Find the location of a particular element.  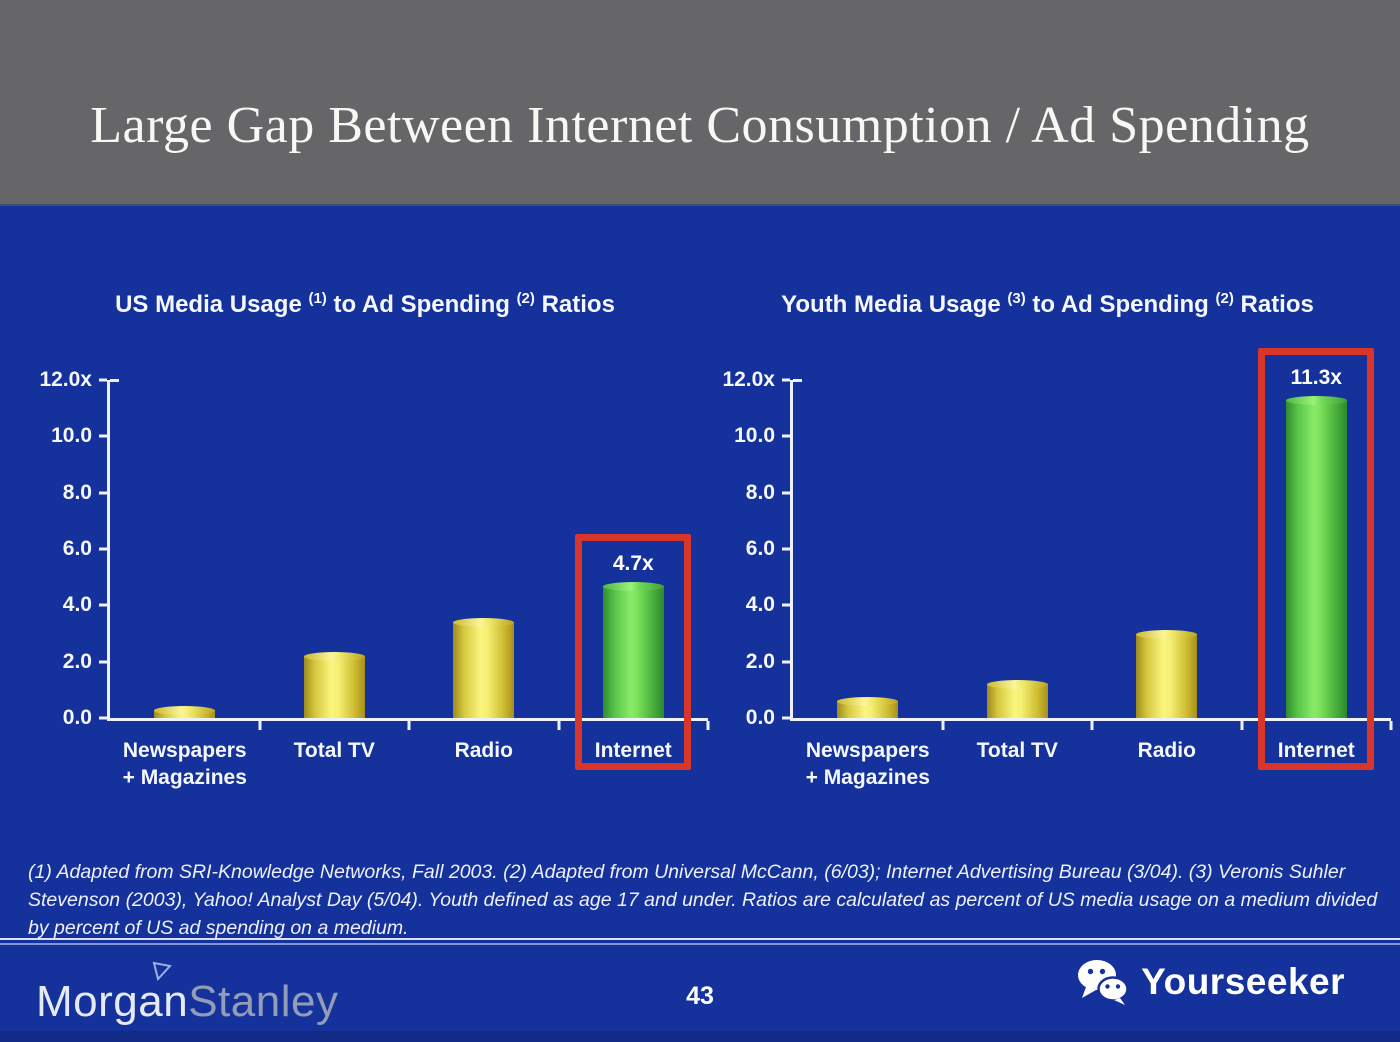

bottom-strip is located at coordinates (700, 1036).